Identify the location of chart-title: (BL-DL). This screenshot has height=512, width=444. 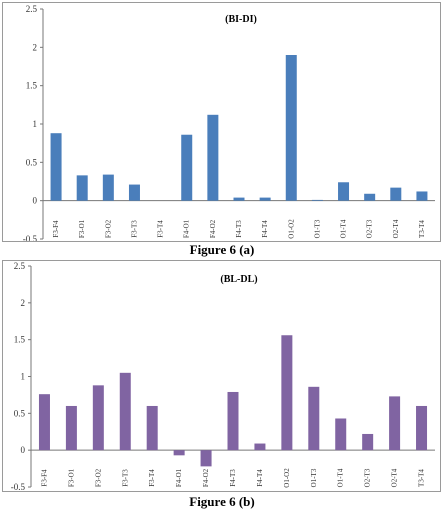
(238, 279).